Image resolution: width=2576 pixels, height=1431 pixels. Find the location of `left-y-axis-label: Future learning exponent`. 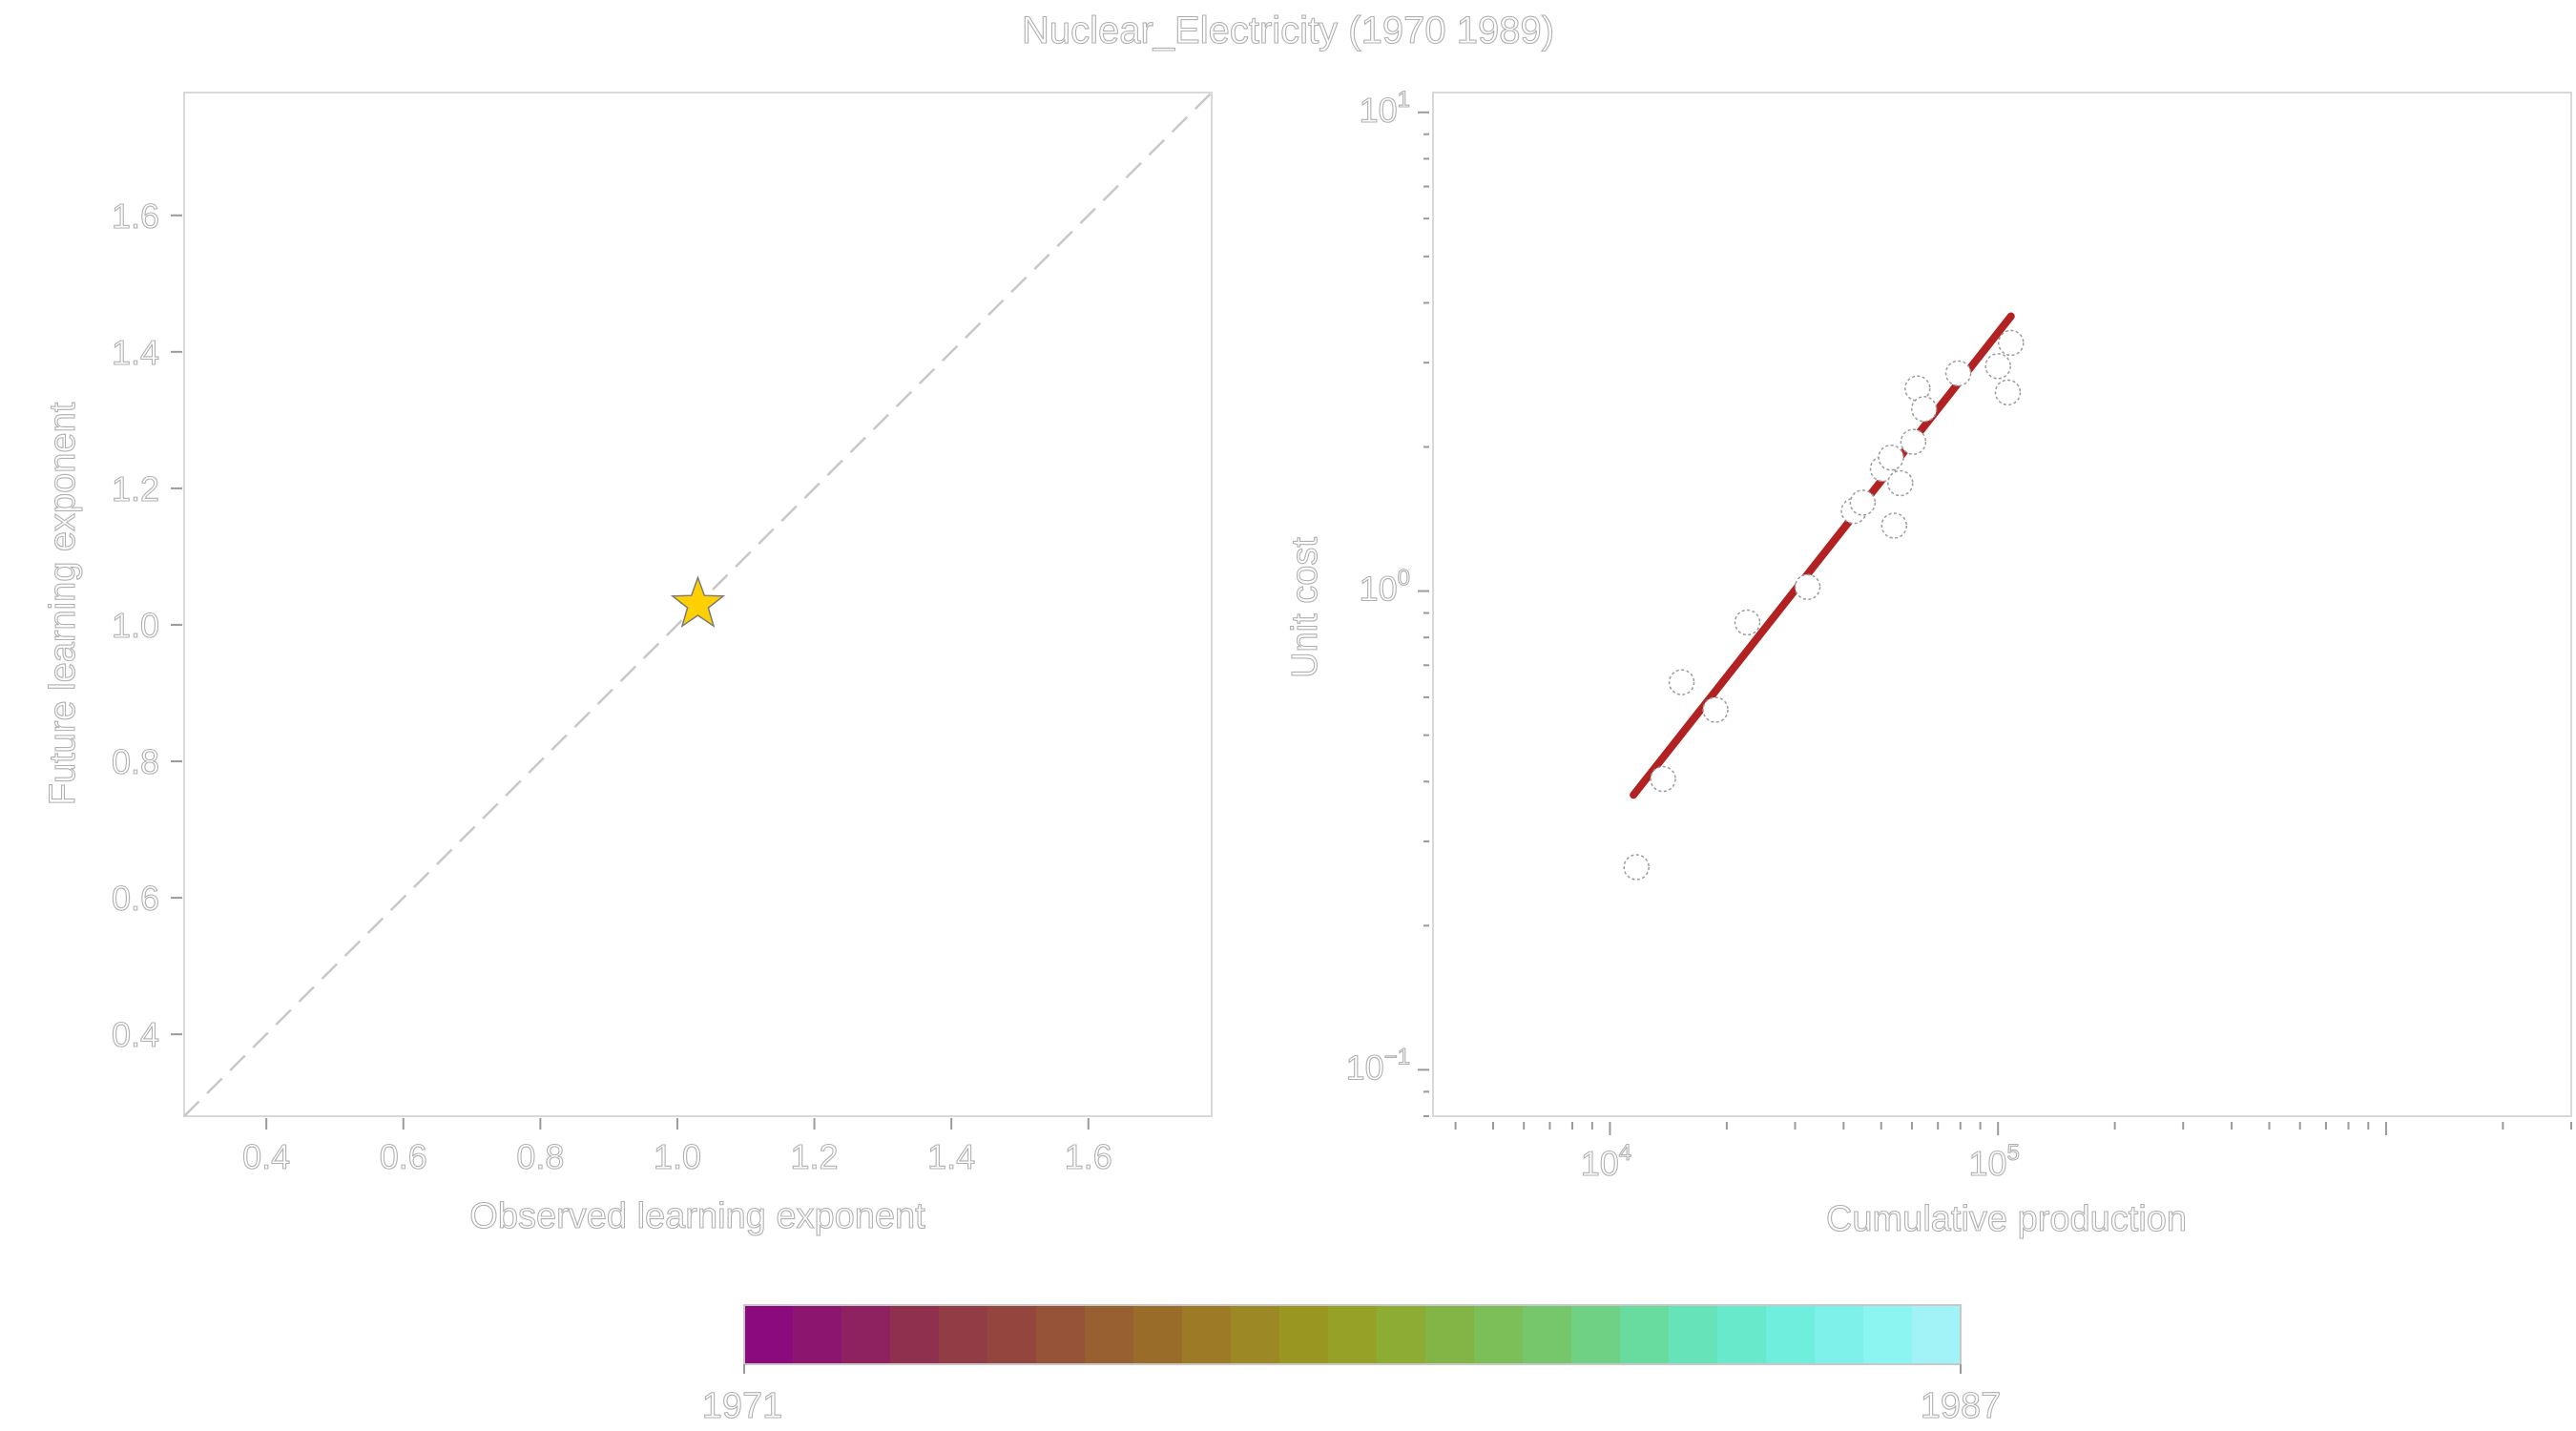

left-y-axis-label: Future learning exponent is located at coordinates (63, 603).